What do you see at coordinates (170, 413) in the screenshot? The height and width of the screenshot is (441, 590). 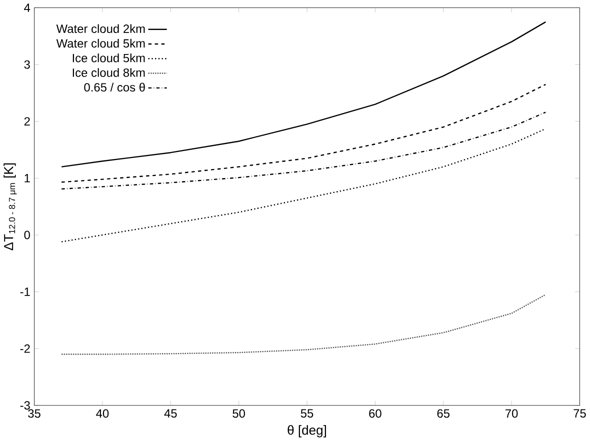 I see `x-tick-label: 45` at bounding box center [170, 413].